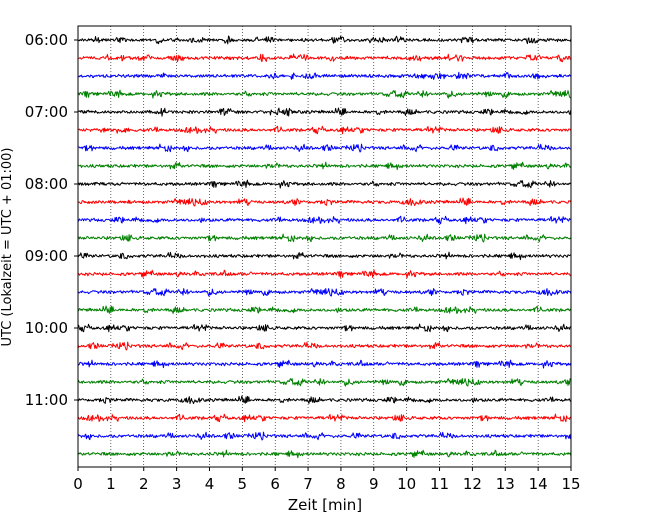 This screenshot has height=520, width=650. What do you see at coordinates (144, 484) in the screenshot?
I see `x-tick-label-2: 2` at bounding box center [144, 484].